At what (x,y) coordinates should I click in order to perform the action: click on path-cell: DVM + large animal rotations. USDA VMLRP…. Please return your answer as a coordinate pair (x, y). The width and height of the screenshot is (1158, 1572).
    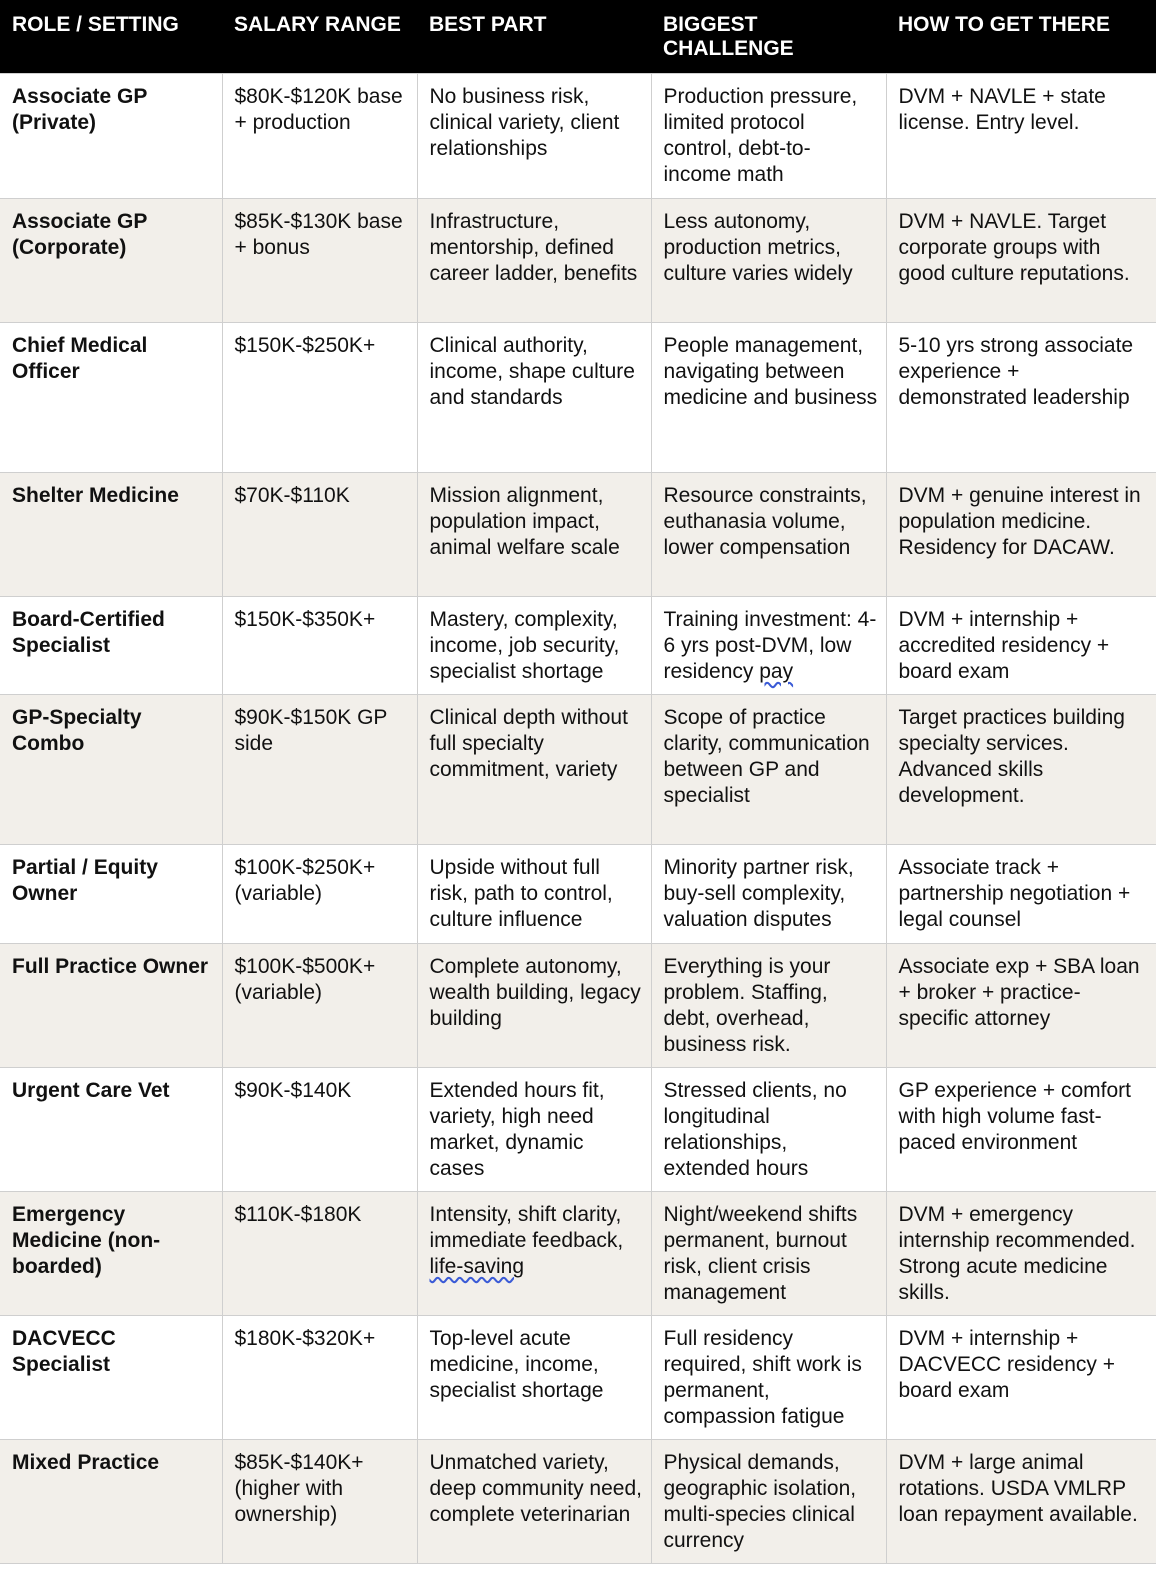
    Looking at the image, I should click on (1020, 1501).